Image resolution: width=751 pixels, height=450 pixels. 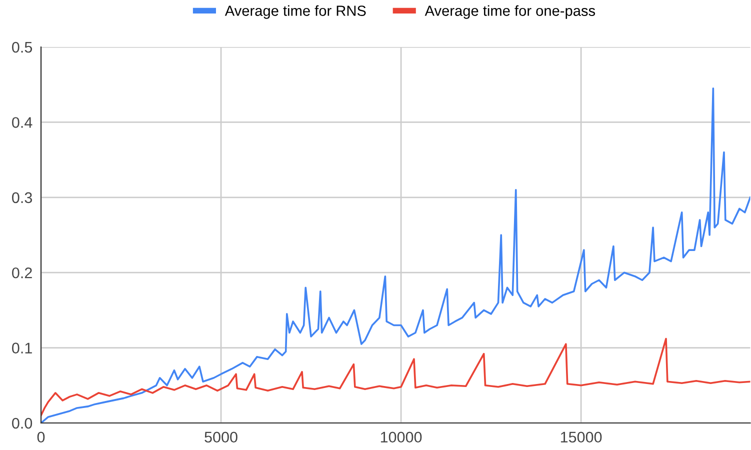 What do you see at coordinates (22, 272) in the screenshot?
I see `y-tick-label: 0.2` at bounding box center [22, 272].